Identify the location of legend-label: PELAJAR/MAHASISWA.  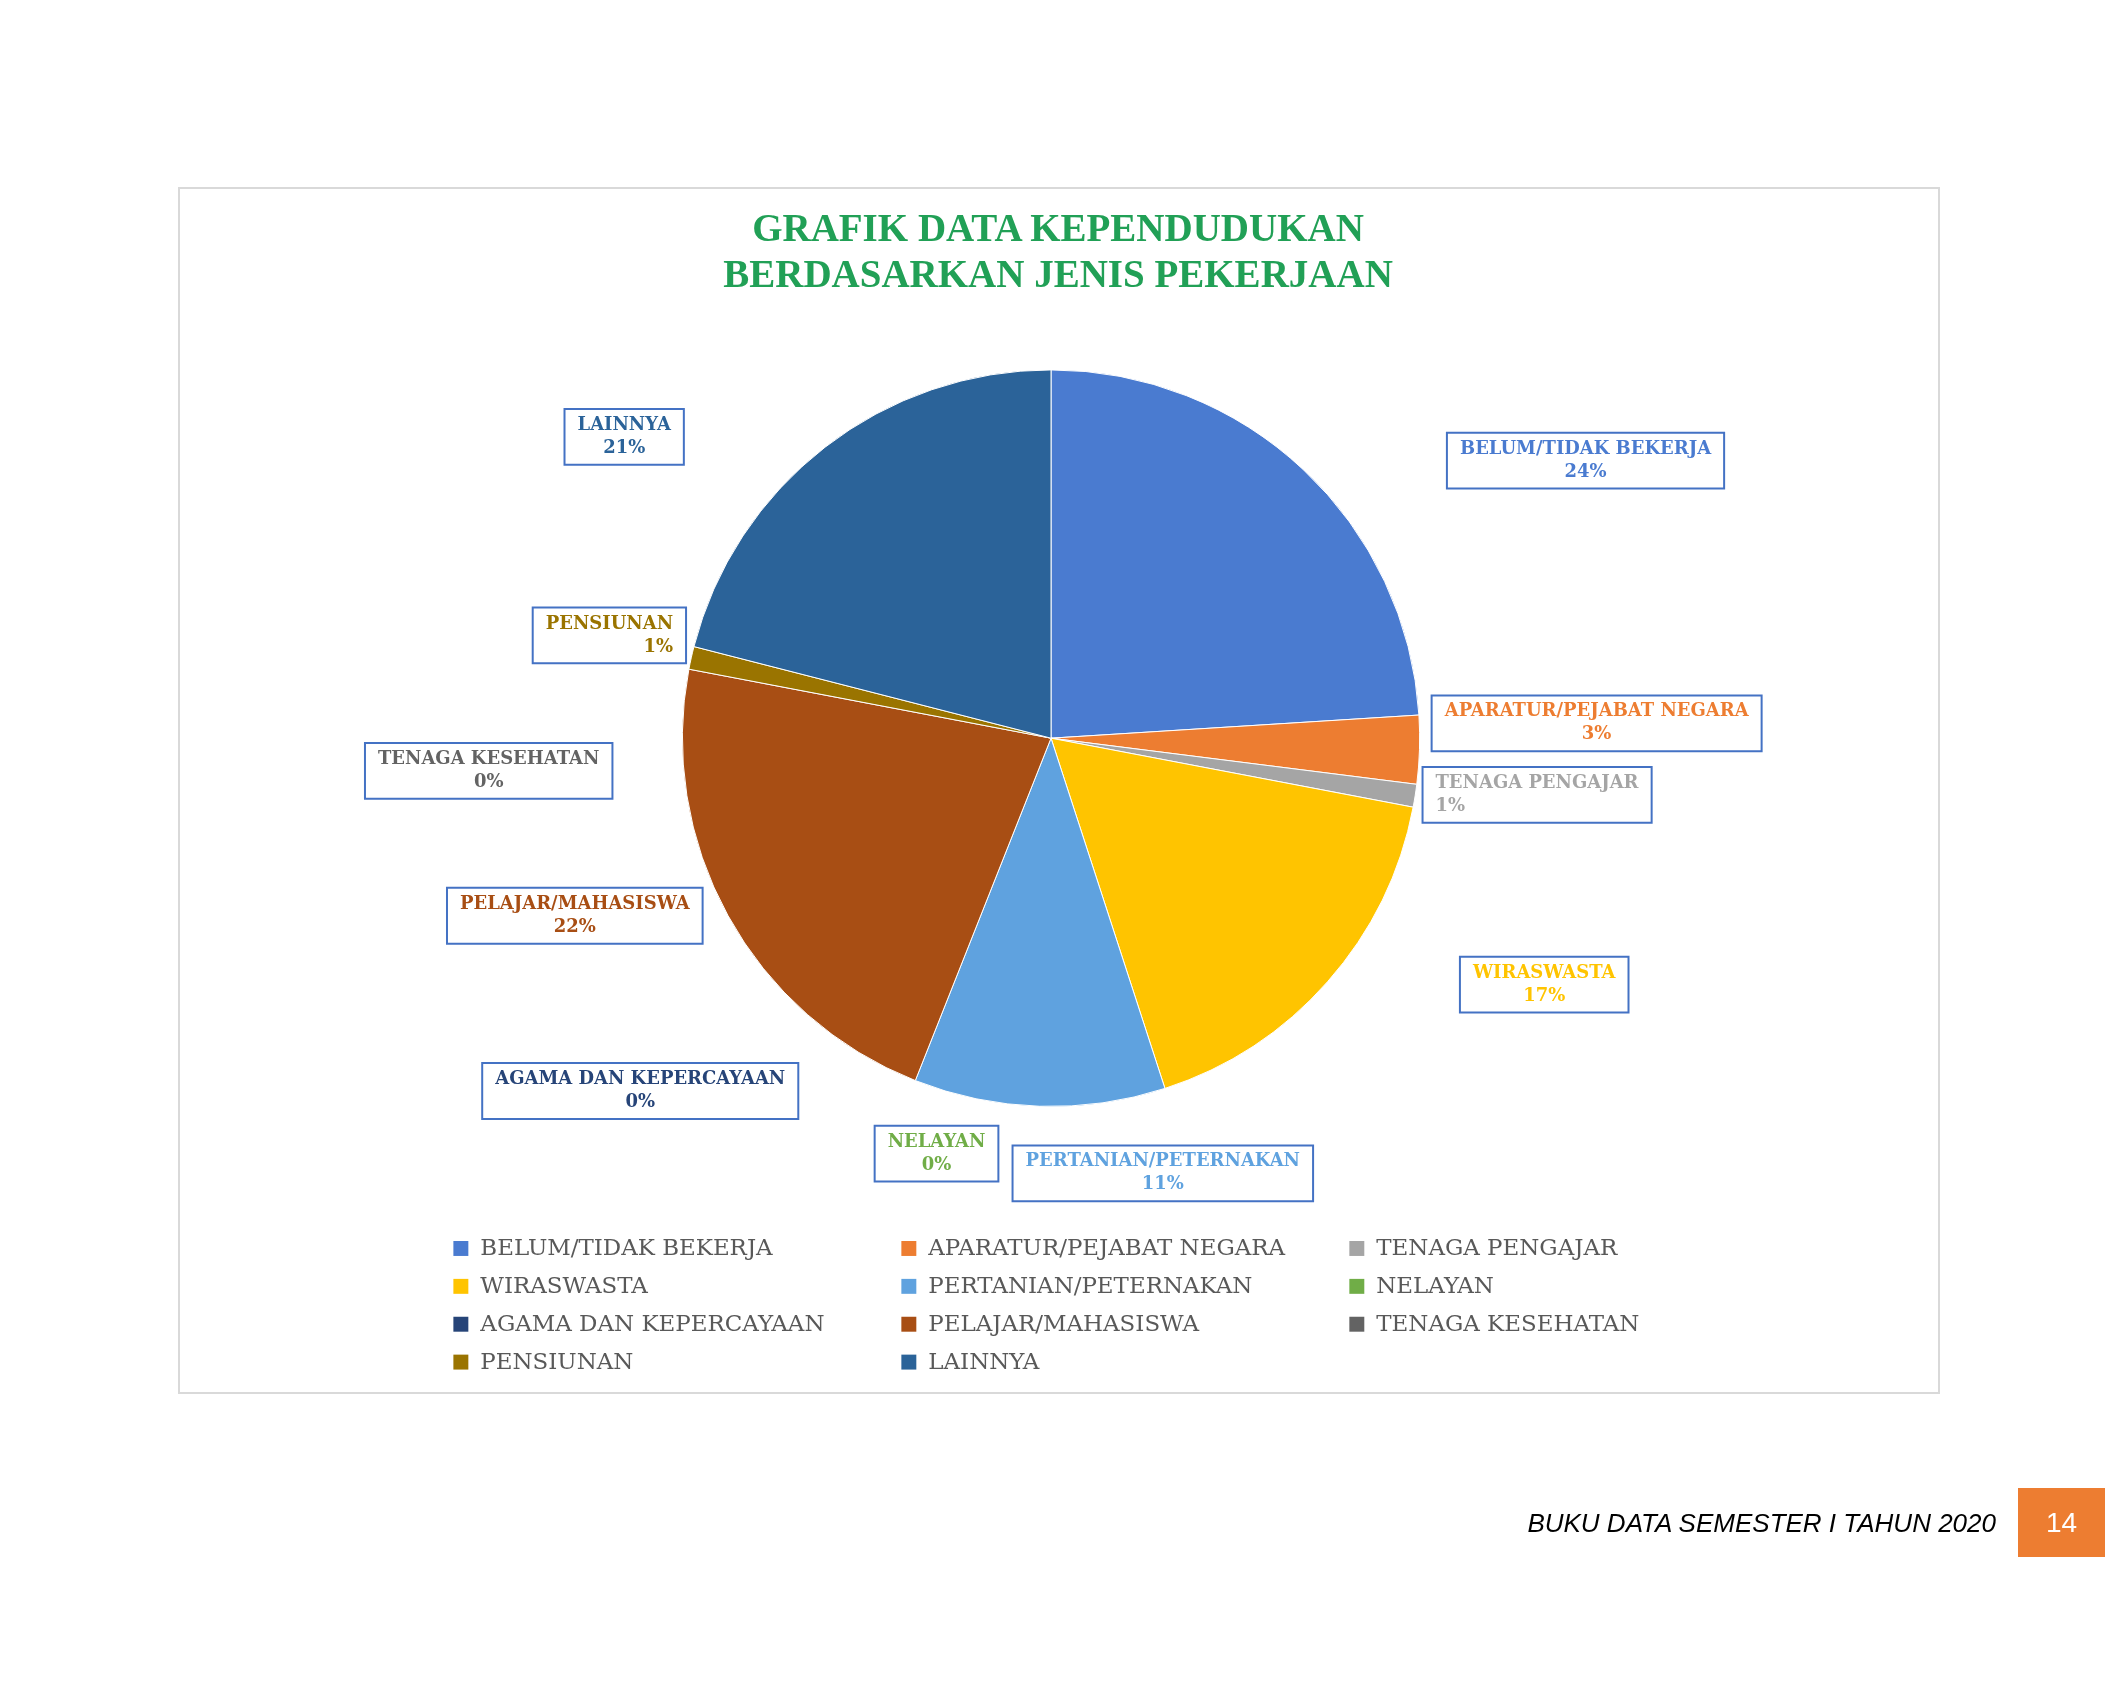
(1064, 1323).